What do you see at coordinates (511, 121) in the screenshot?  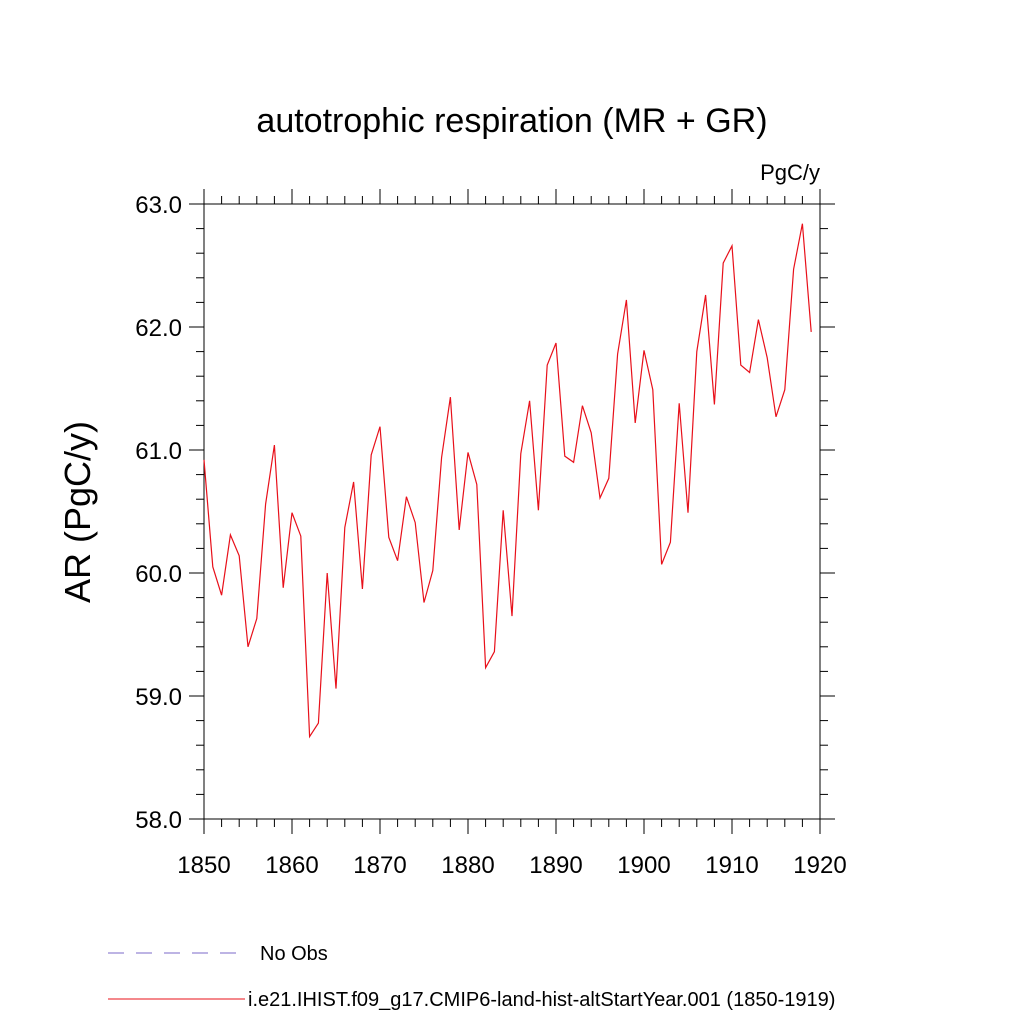 I see `chart-title: autotrophic respiration (MR + GR)` at bounding box center [511, 121].